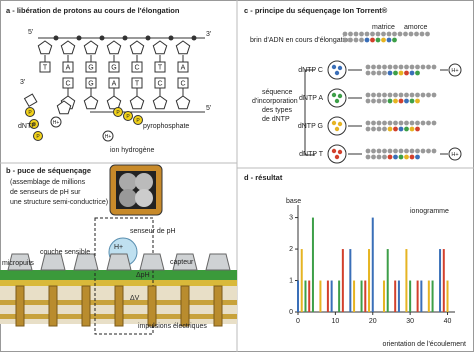 The width and height of the screenshot is (474, 352). What do you see at coordinates (380, 97) in the screenshot?
I see `flow-diagram: dNTP C H+ dNTP A dNTP G dNTP T H+` at bounding box center [380, 97].